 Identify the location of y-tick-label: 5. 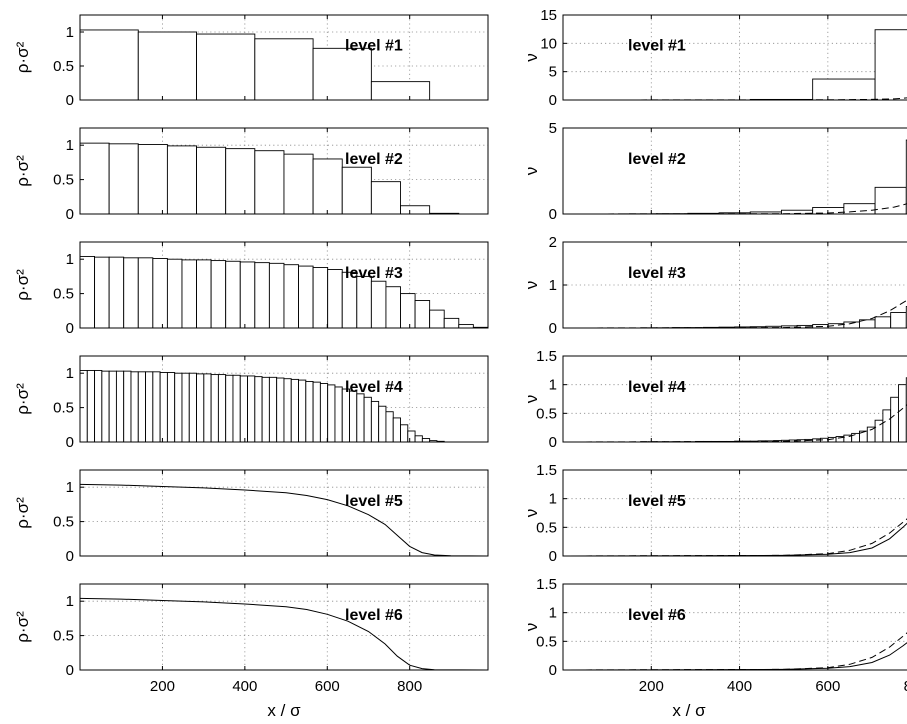
(553, 72).